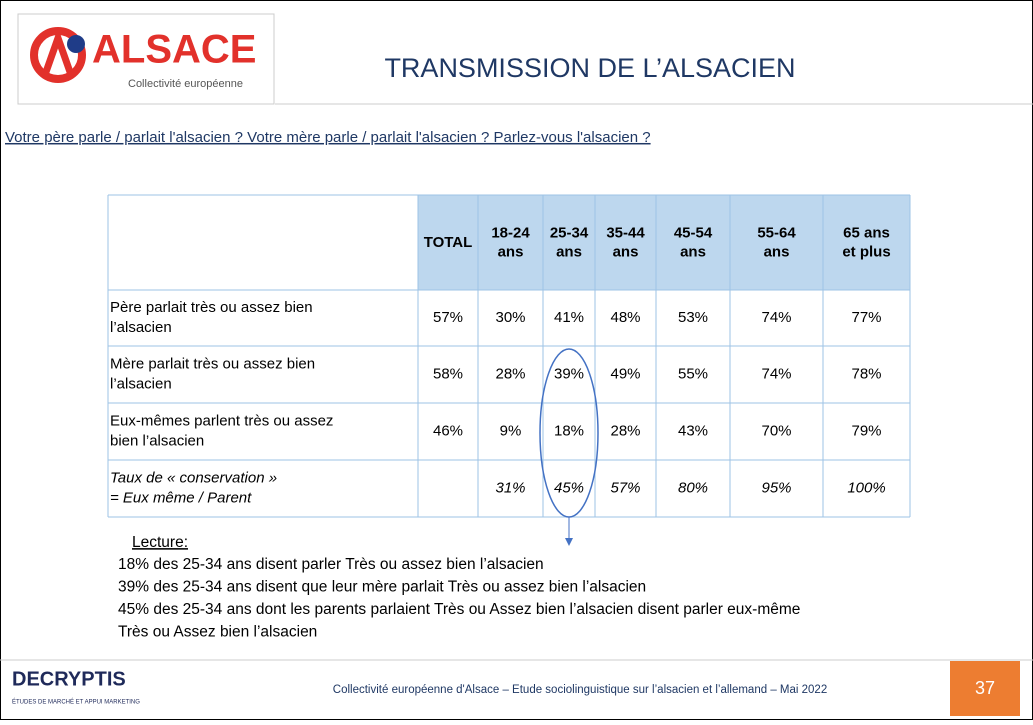 The height and width of the screenshot is (725, 1033). Describe the element at coordinates (160, 542) in the screenshot. I see `lecture-title: Lecture:` at that location.